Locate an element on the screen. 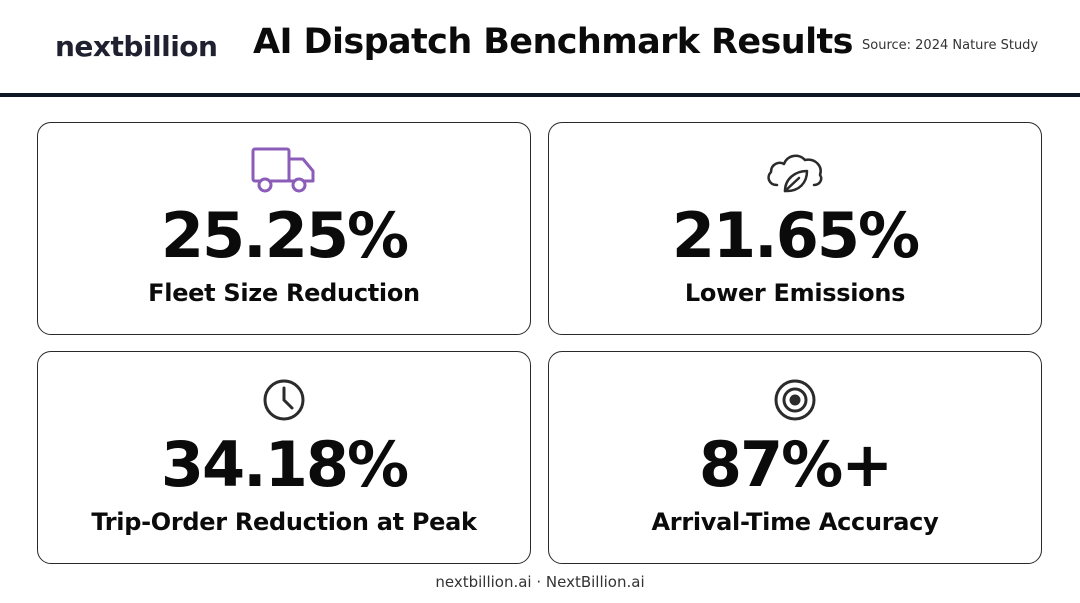 The image size is (1080, 603). page-title: AI Dispatch Benchmark Results is located at coordinates (553, 42).